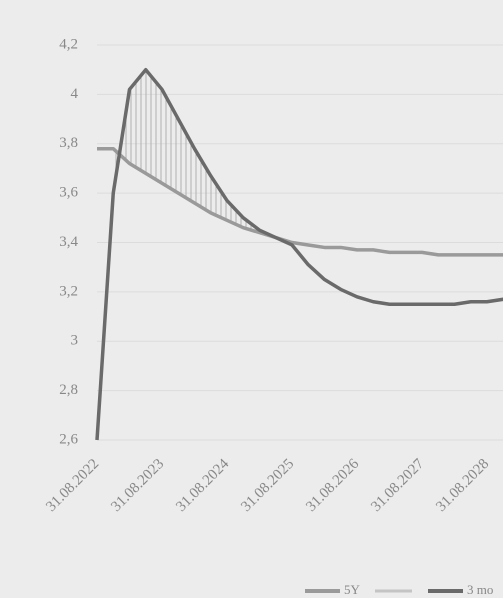 The width and height of the screenshot is (503, 598). I want to click on x-tick-label: 31.08.2025, so click(267, 485).